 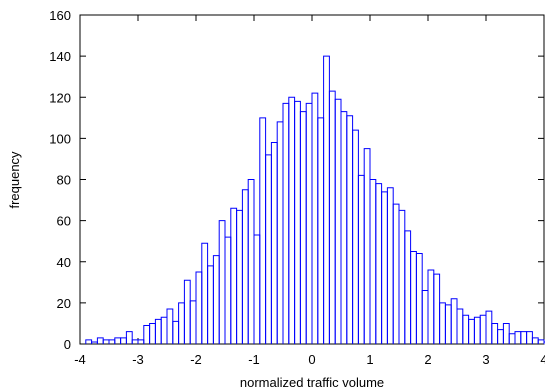 What do you see at coordinates (60, 138) in the screenshot?
I see `y-tick-label: 100` at bounding box center [60, 138].